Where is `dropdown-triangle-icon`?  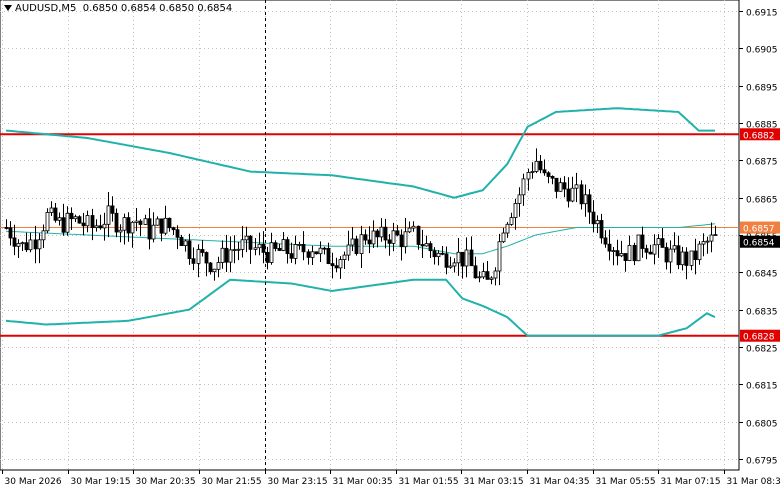
dropdown-triangle-icon is located at coordinates (8, 8).